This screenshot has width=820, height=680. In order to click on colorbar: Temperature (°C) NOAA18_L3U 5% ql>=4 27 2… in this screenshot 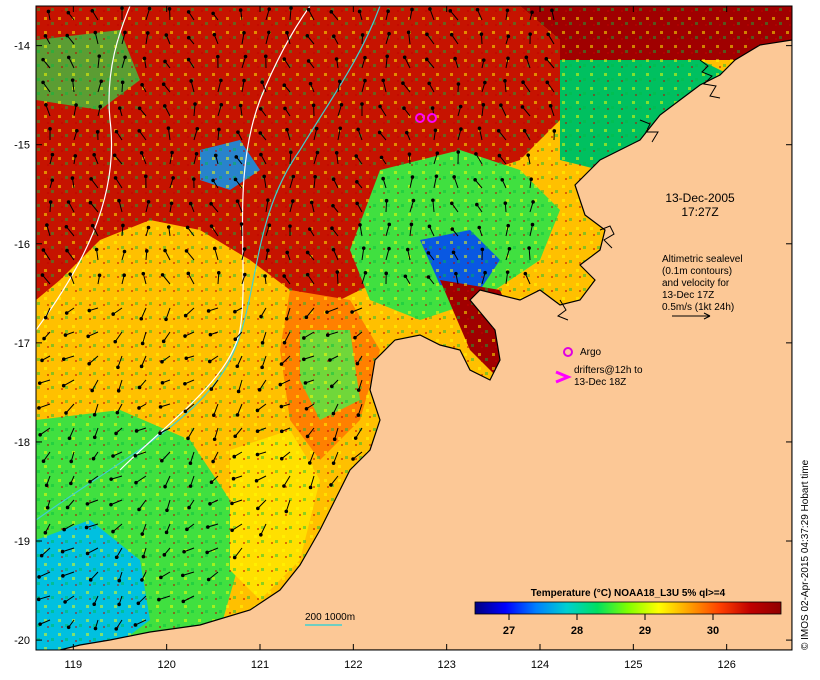, I will do `click(628, 612)`.